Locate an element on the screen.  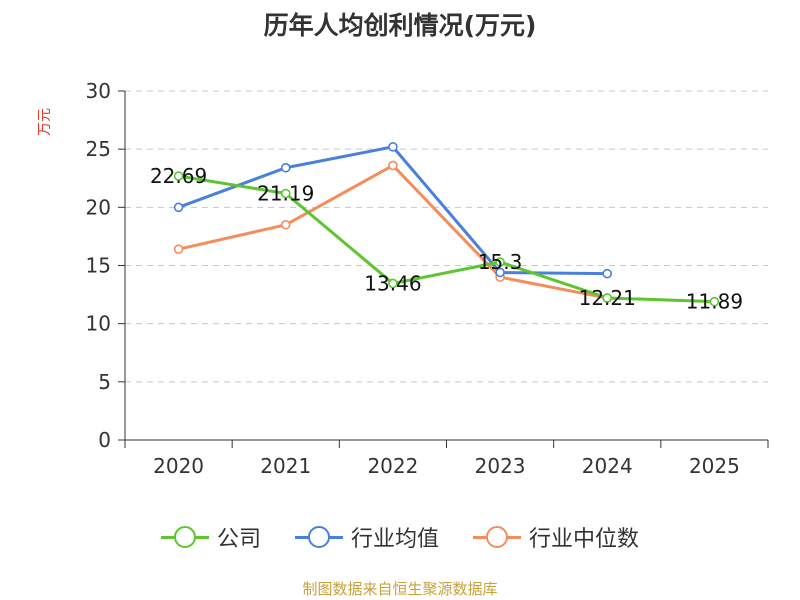
legend: 公司 行业均值 行业中位数 is located at coordinates (400, 537).